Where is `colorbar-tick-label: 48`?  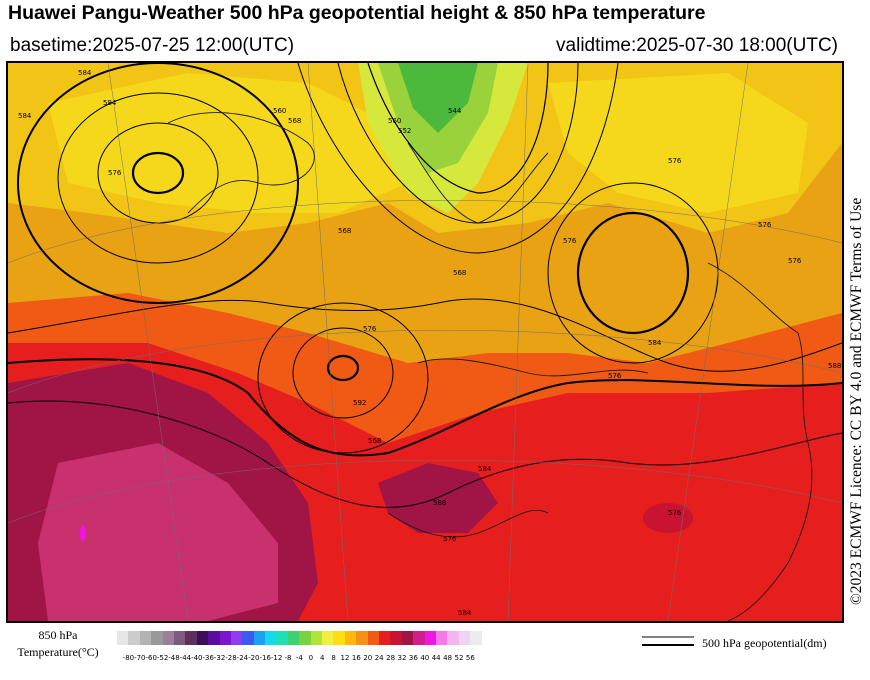
colorbar-tick-label: 48 is located at coordinates (447, 658).